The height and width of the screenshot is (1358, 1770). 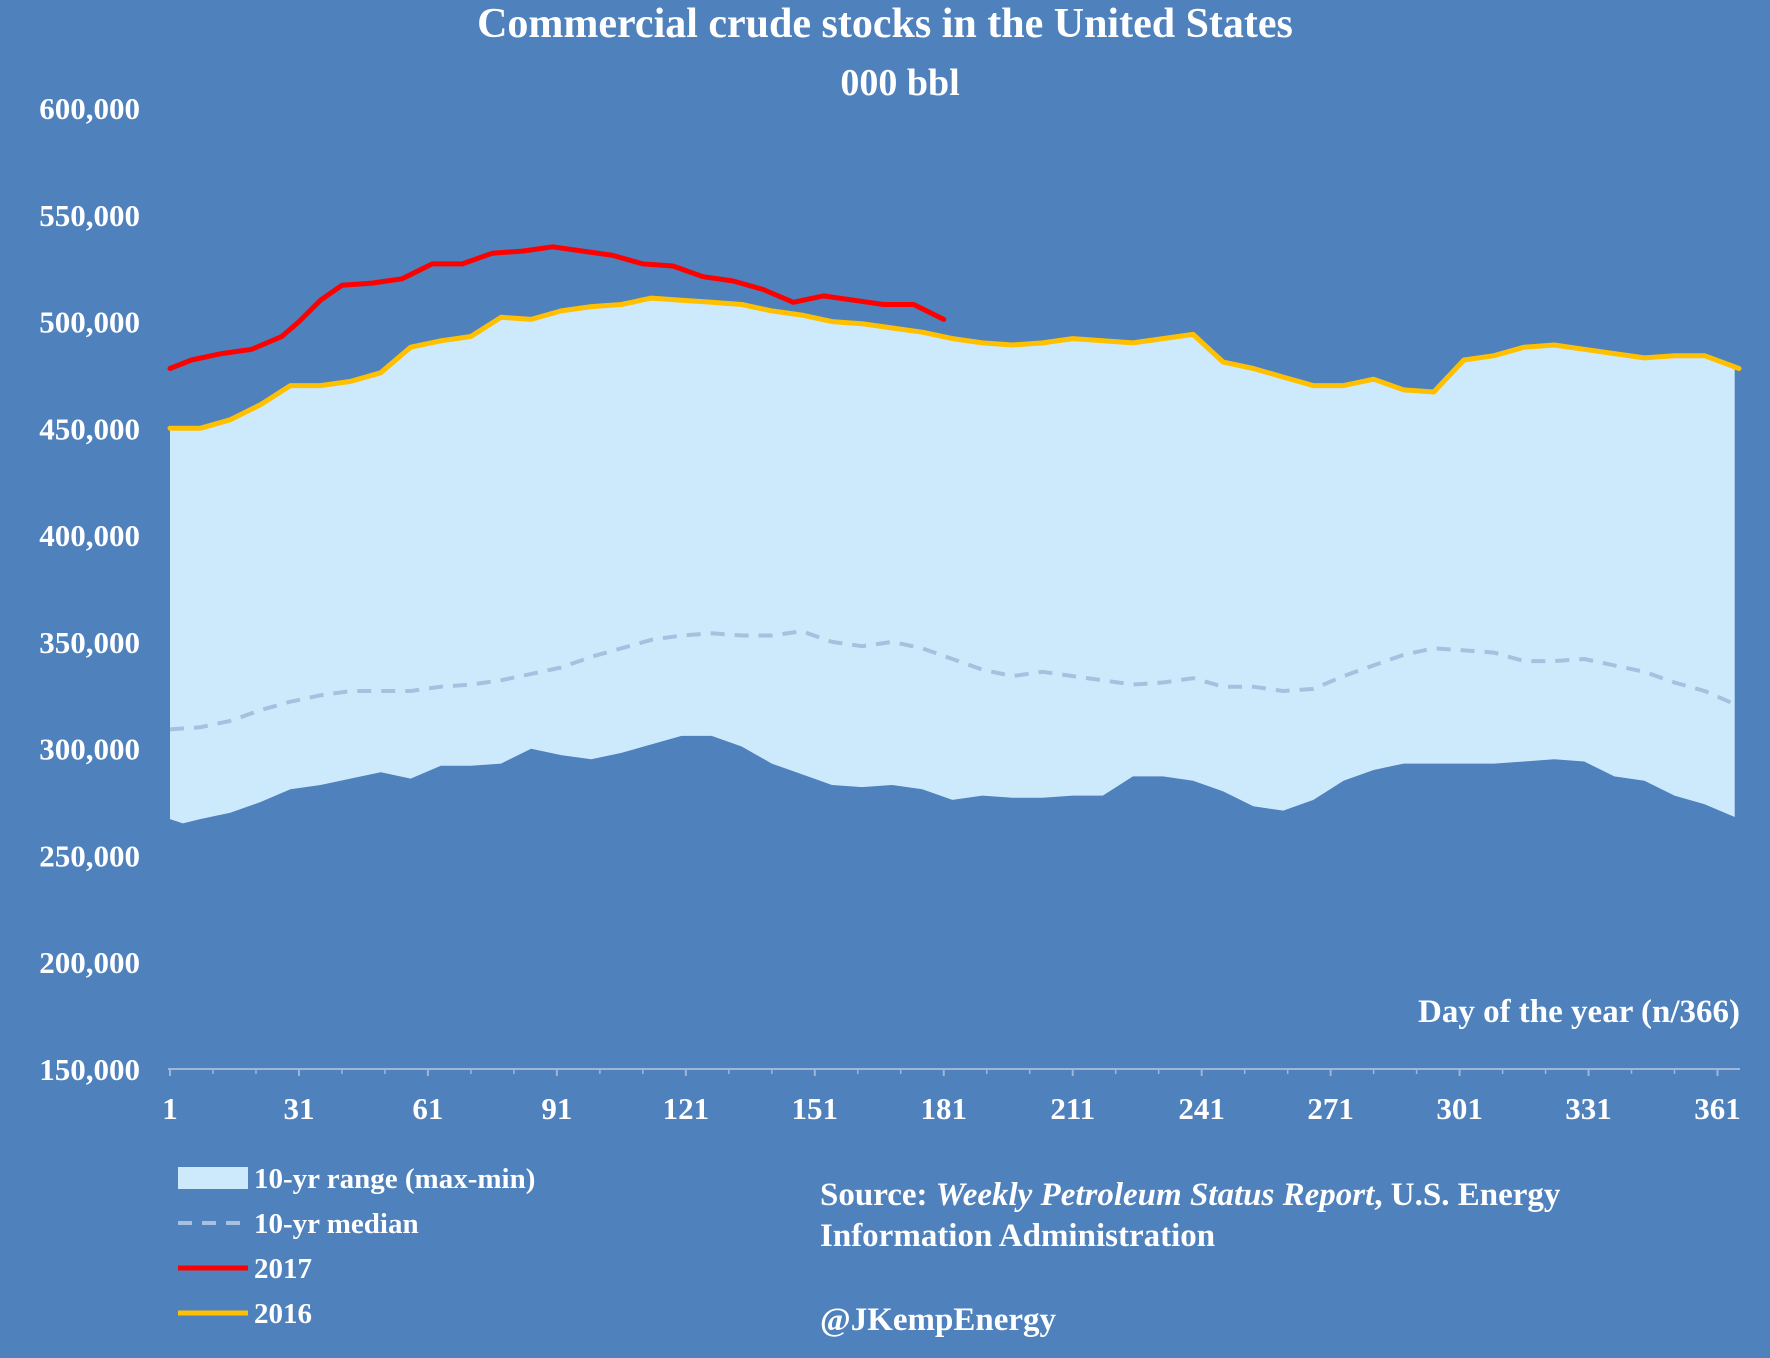 What do you see at coordinates (1017, 1236) in the screenshot?
I see `source-line-2: Information Administration` at bounding box center [1017, 1236].